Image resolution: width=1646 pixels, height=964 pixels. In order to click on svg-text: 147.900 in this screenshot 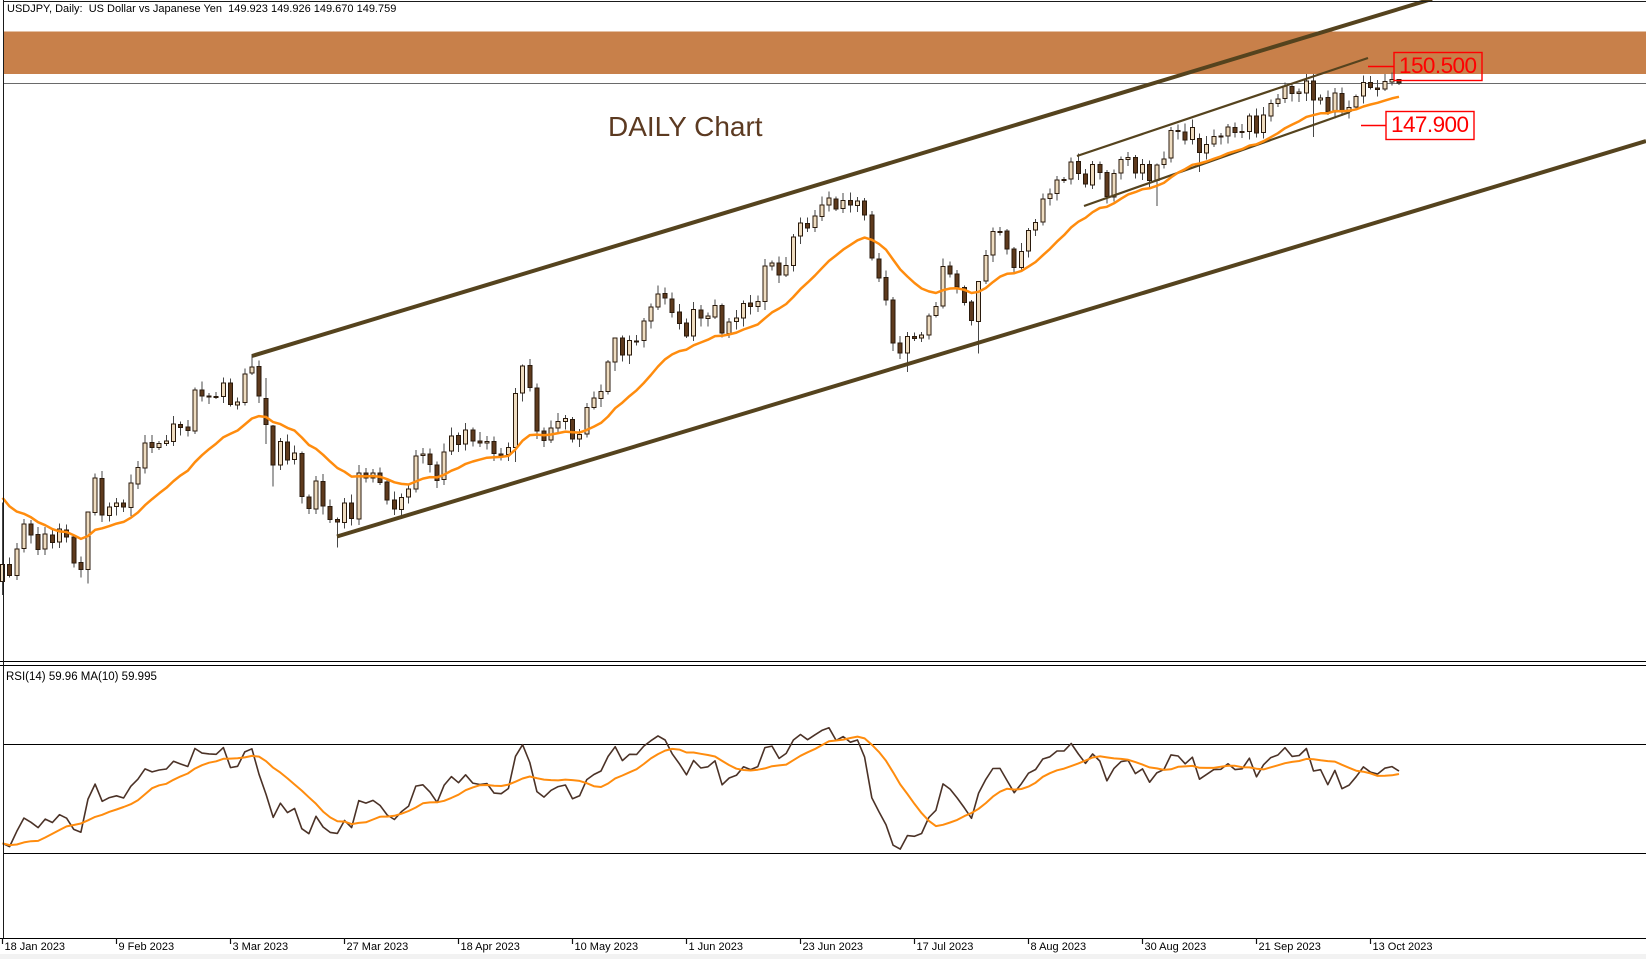, I will do `click(1430, 124)`.